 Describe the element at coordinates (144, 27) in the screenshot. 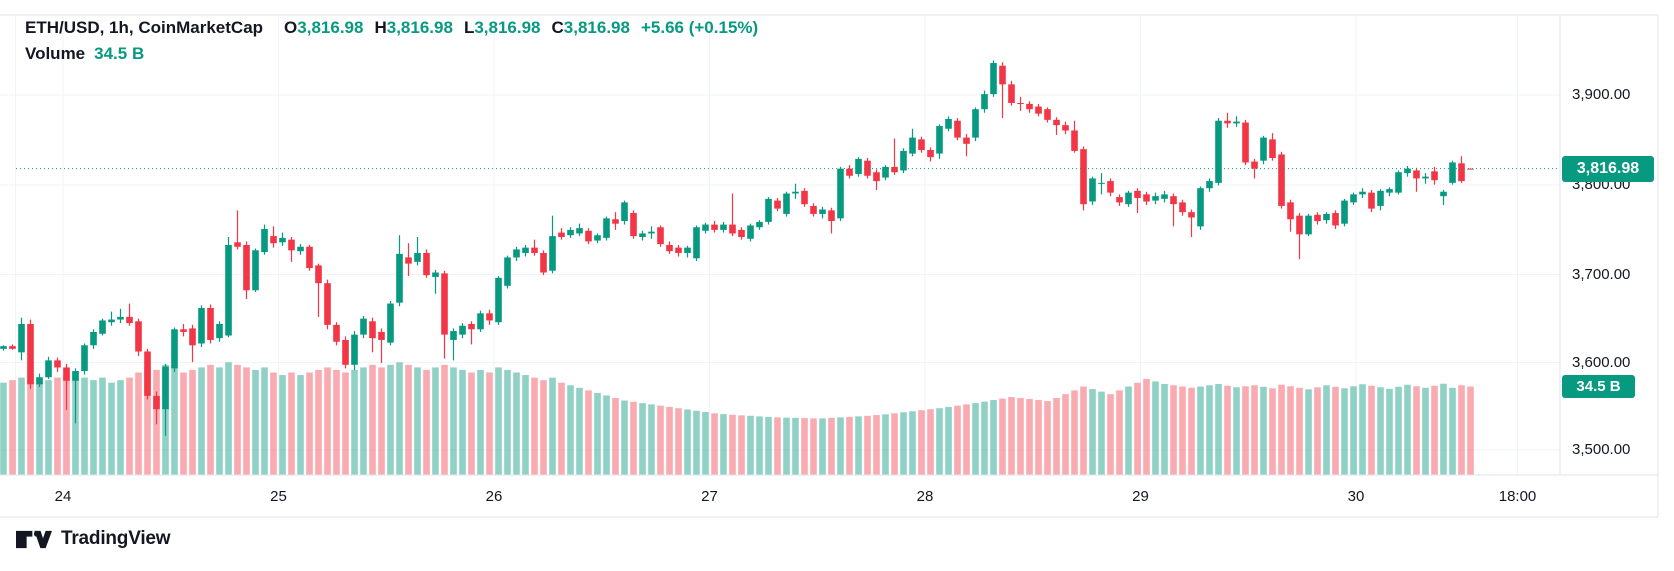

I see `symbol-title: ETH/USD, 1h, CoinMarketCap` at that location.